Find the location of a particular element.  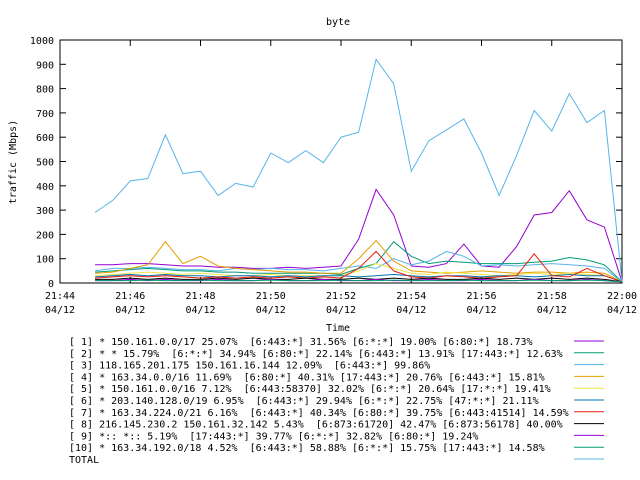

y-tick-label: 1000 is located at coordinates (42, 41).